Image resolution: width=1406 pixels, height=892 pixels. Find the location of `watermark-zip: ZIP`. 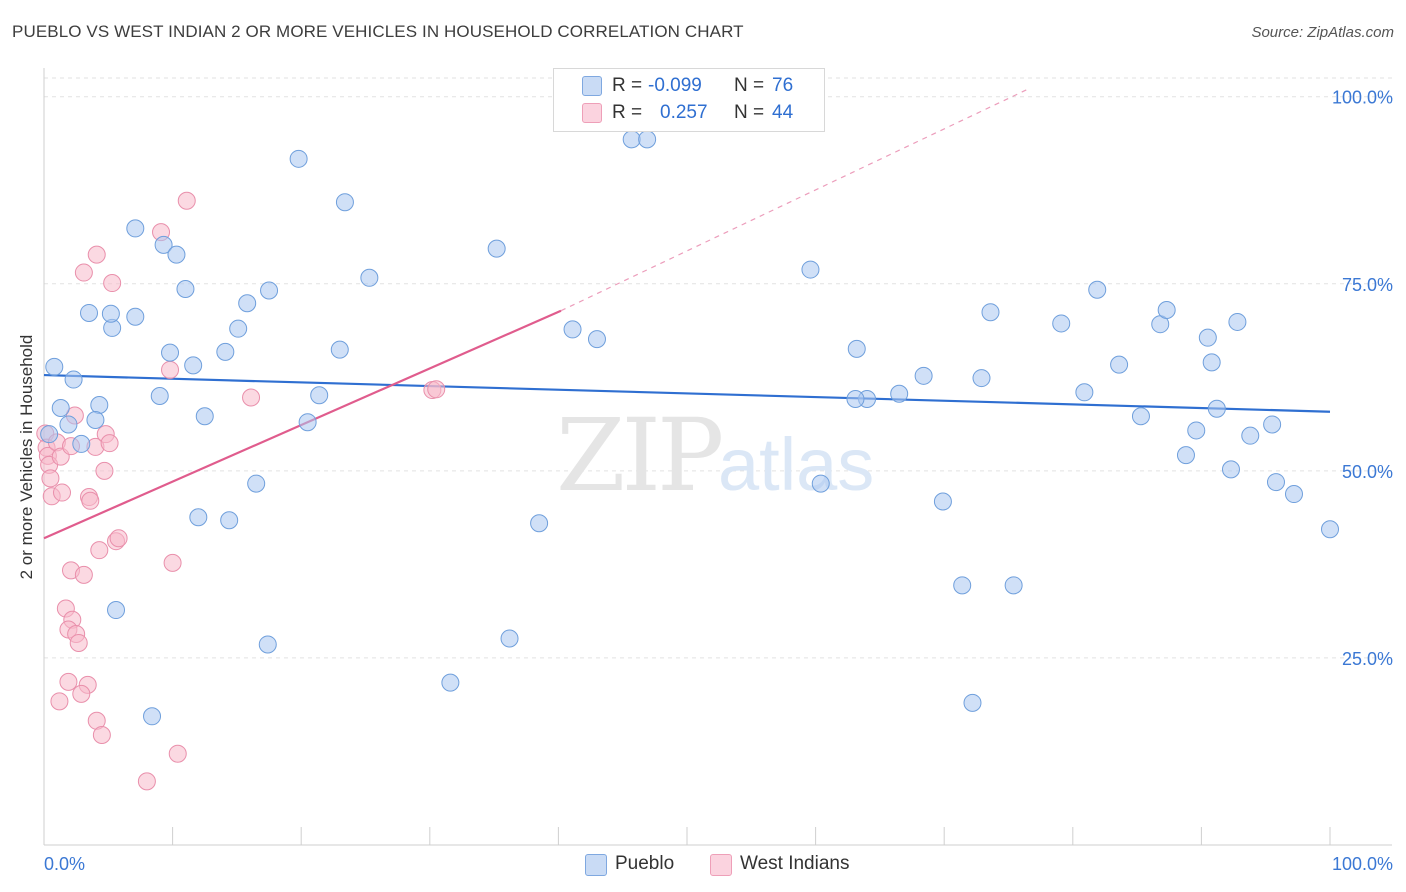

watermark-zip: ZIP is located at coordinates (638, 455).